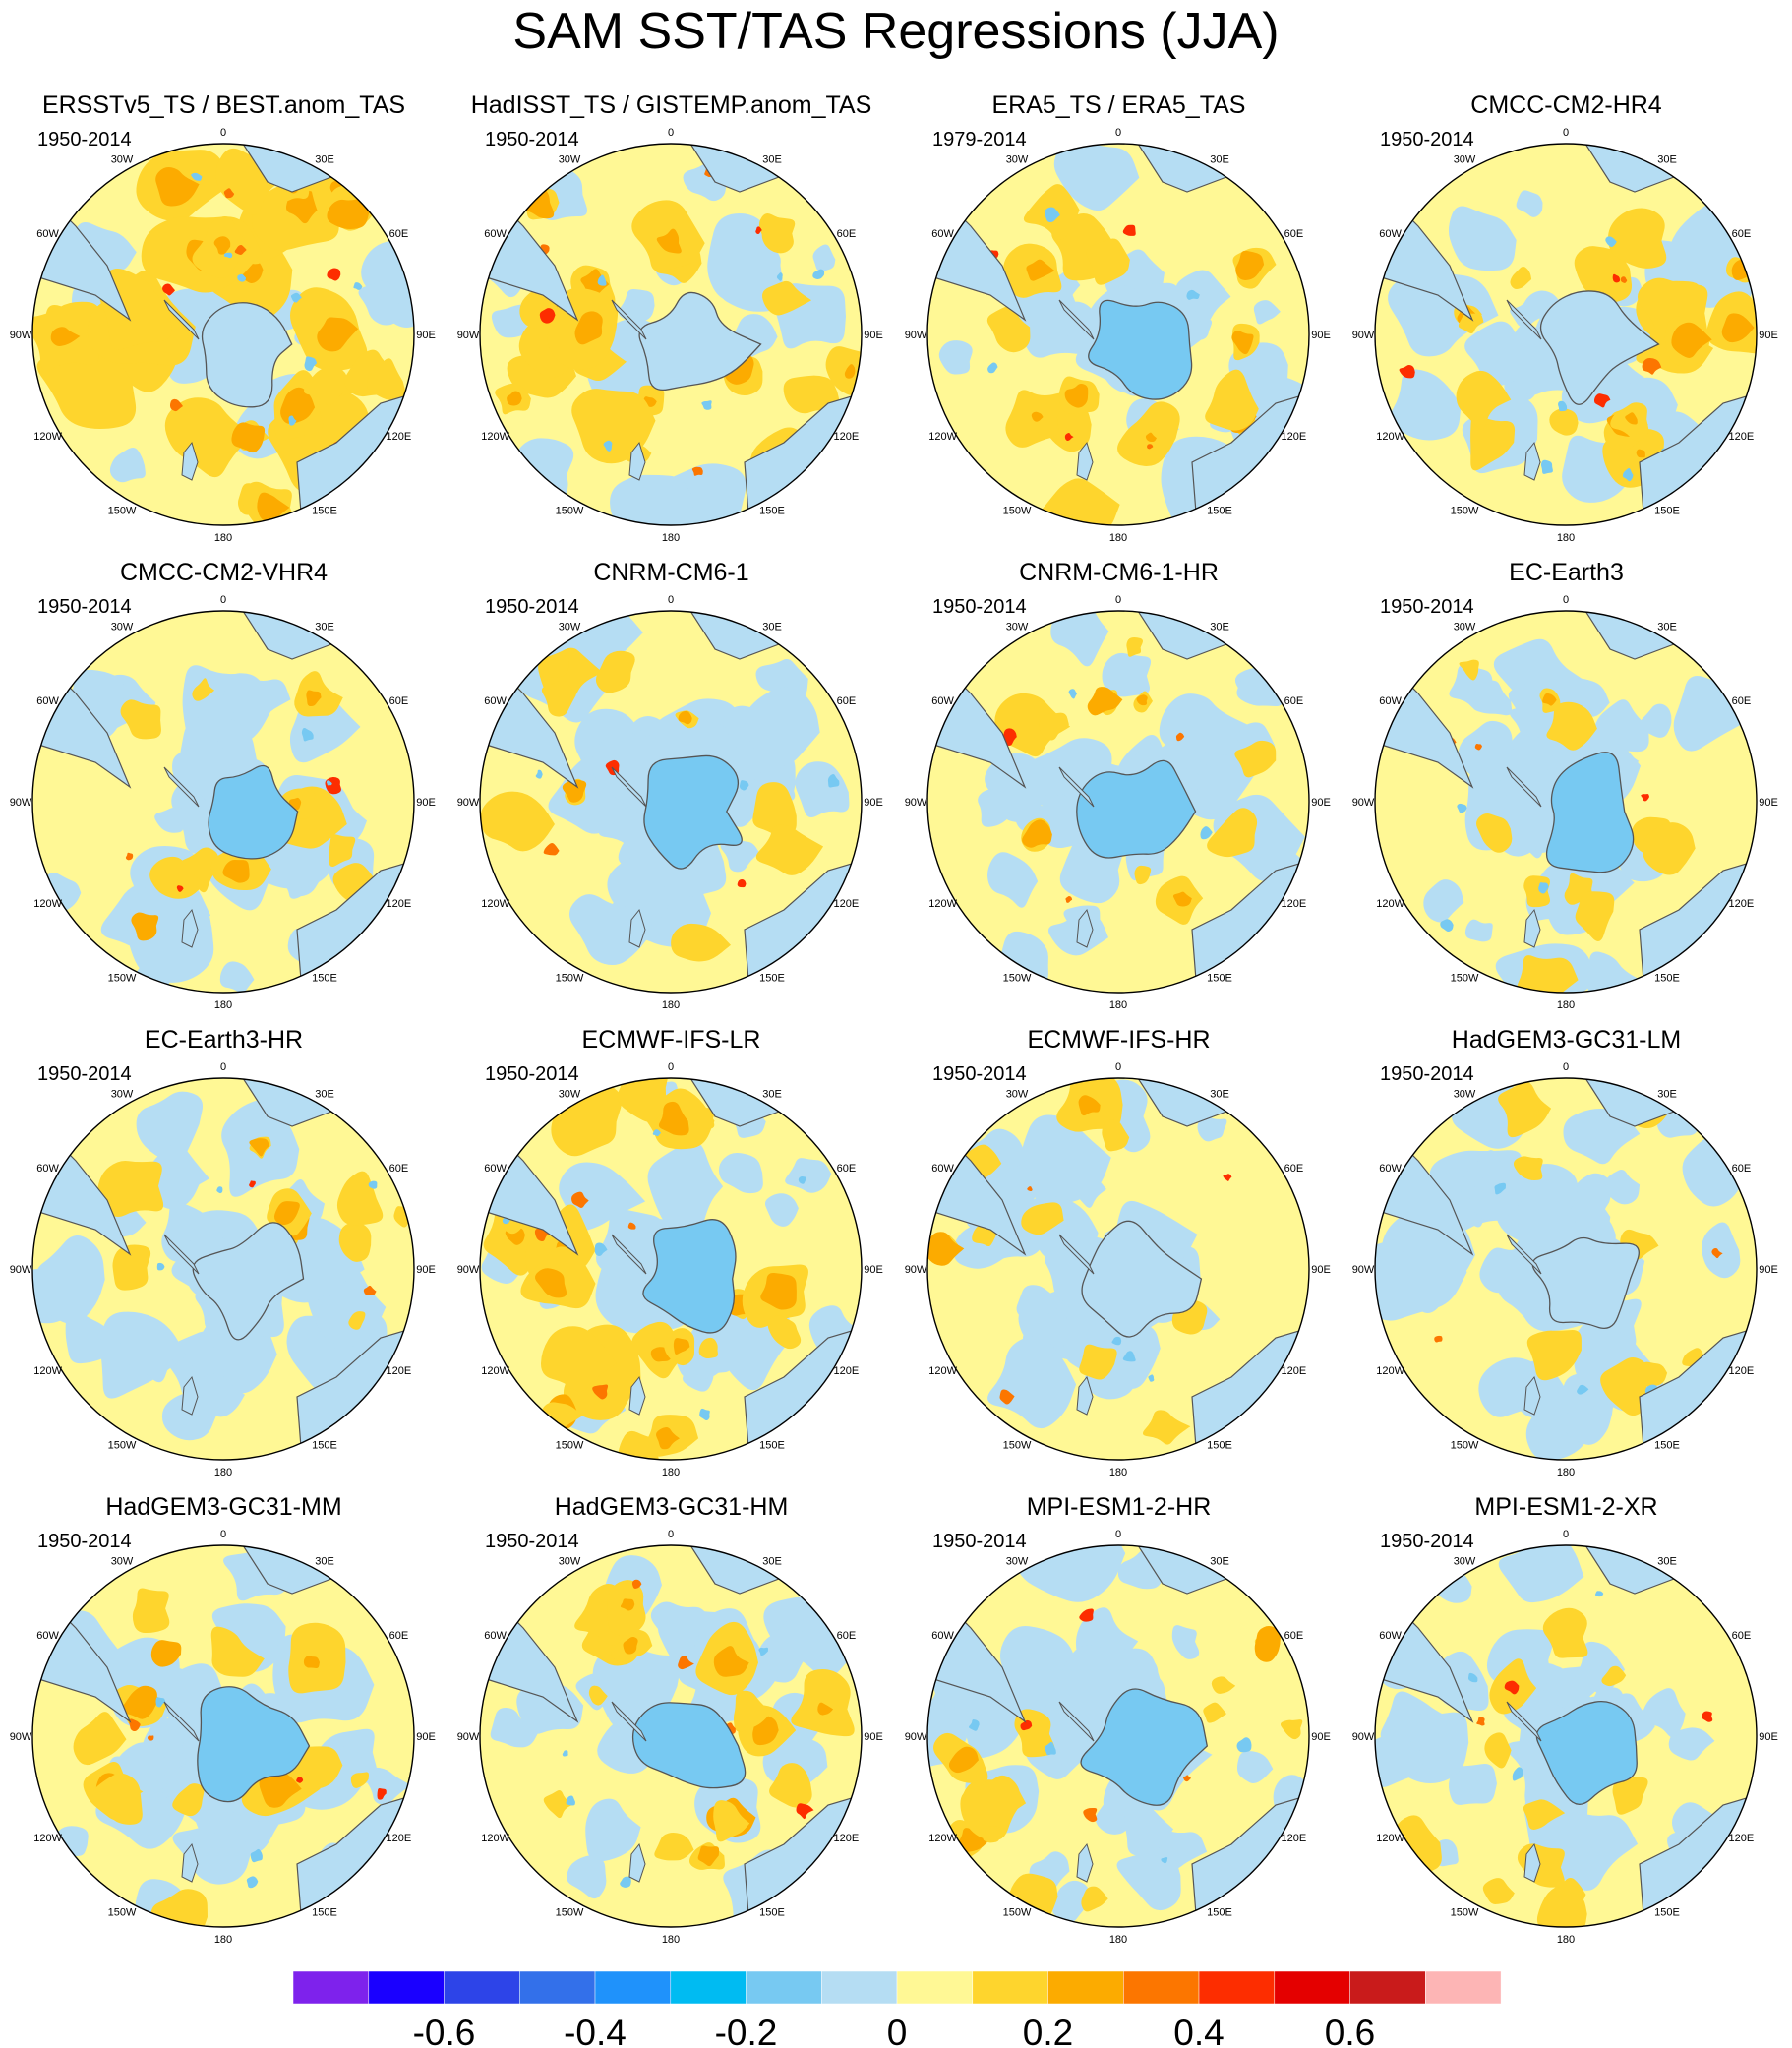 This screenshot has height=2048, width=1792. What do you see at coordinates (1566, 572) in the screenshot?
I see `panel-title: EC-Earth3` at bounding box center [1566, 572].